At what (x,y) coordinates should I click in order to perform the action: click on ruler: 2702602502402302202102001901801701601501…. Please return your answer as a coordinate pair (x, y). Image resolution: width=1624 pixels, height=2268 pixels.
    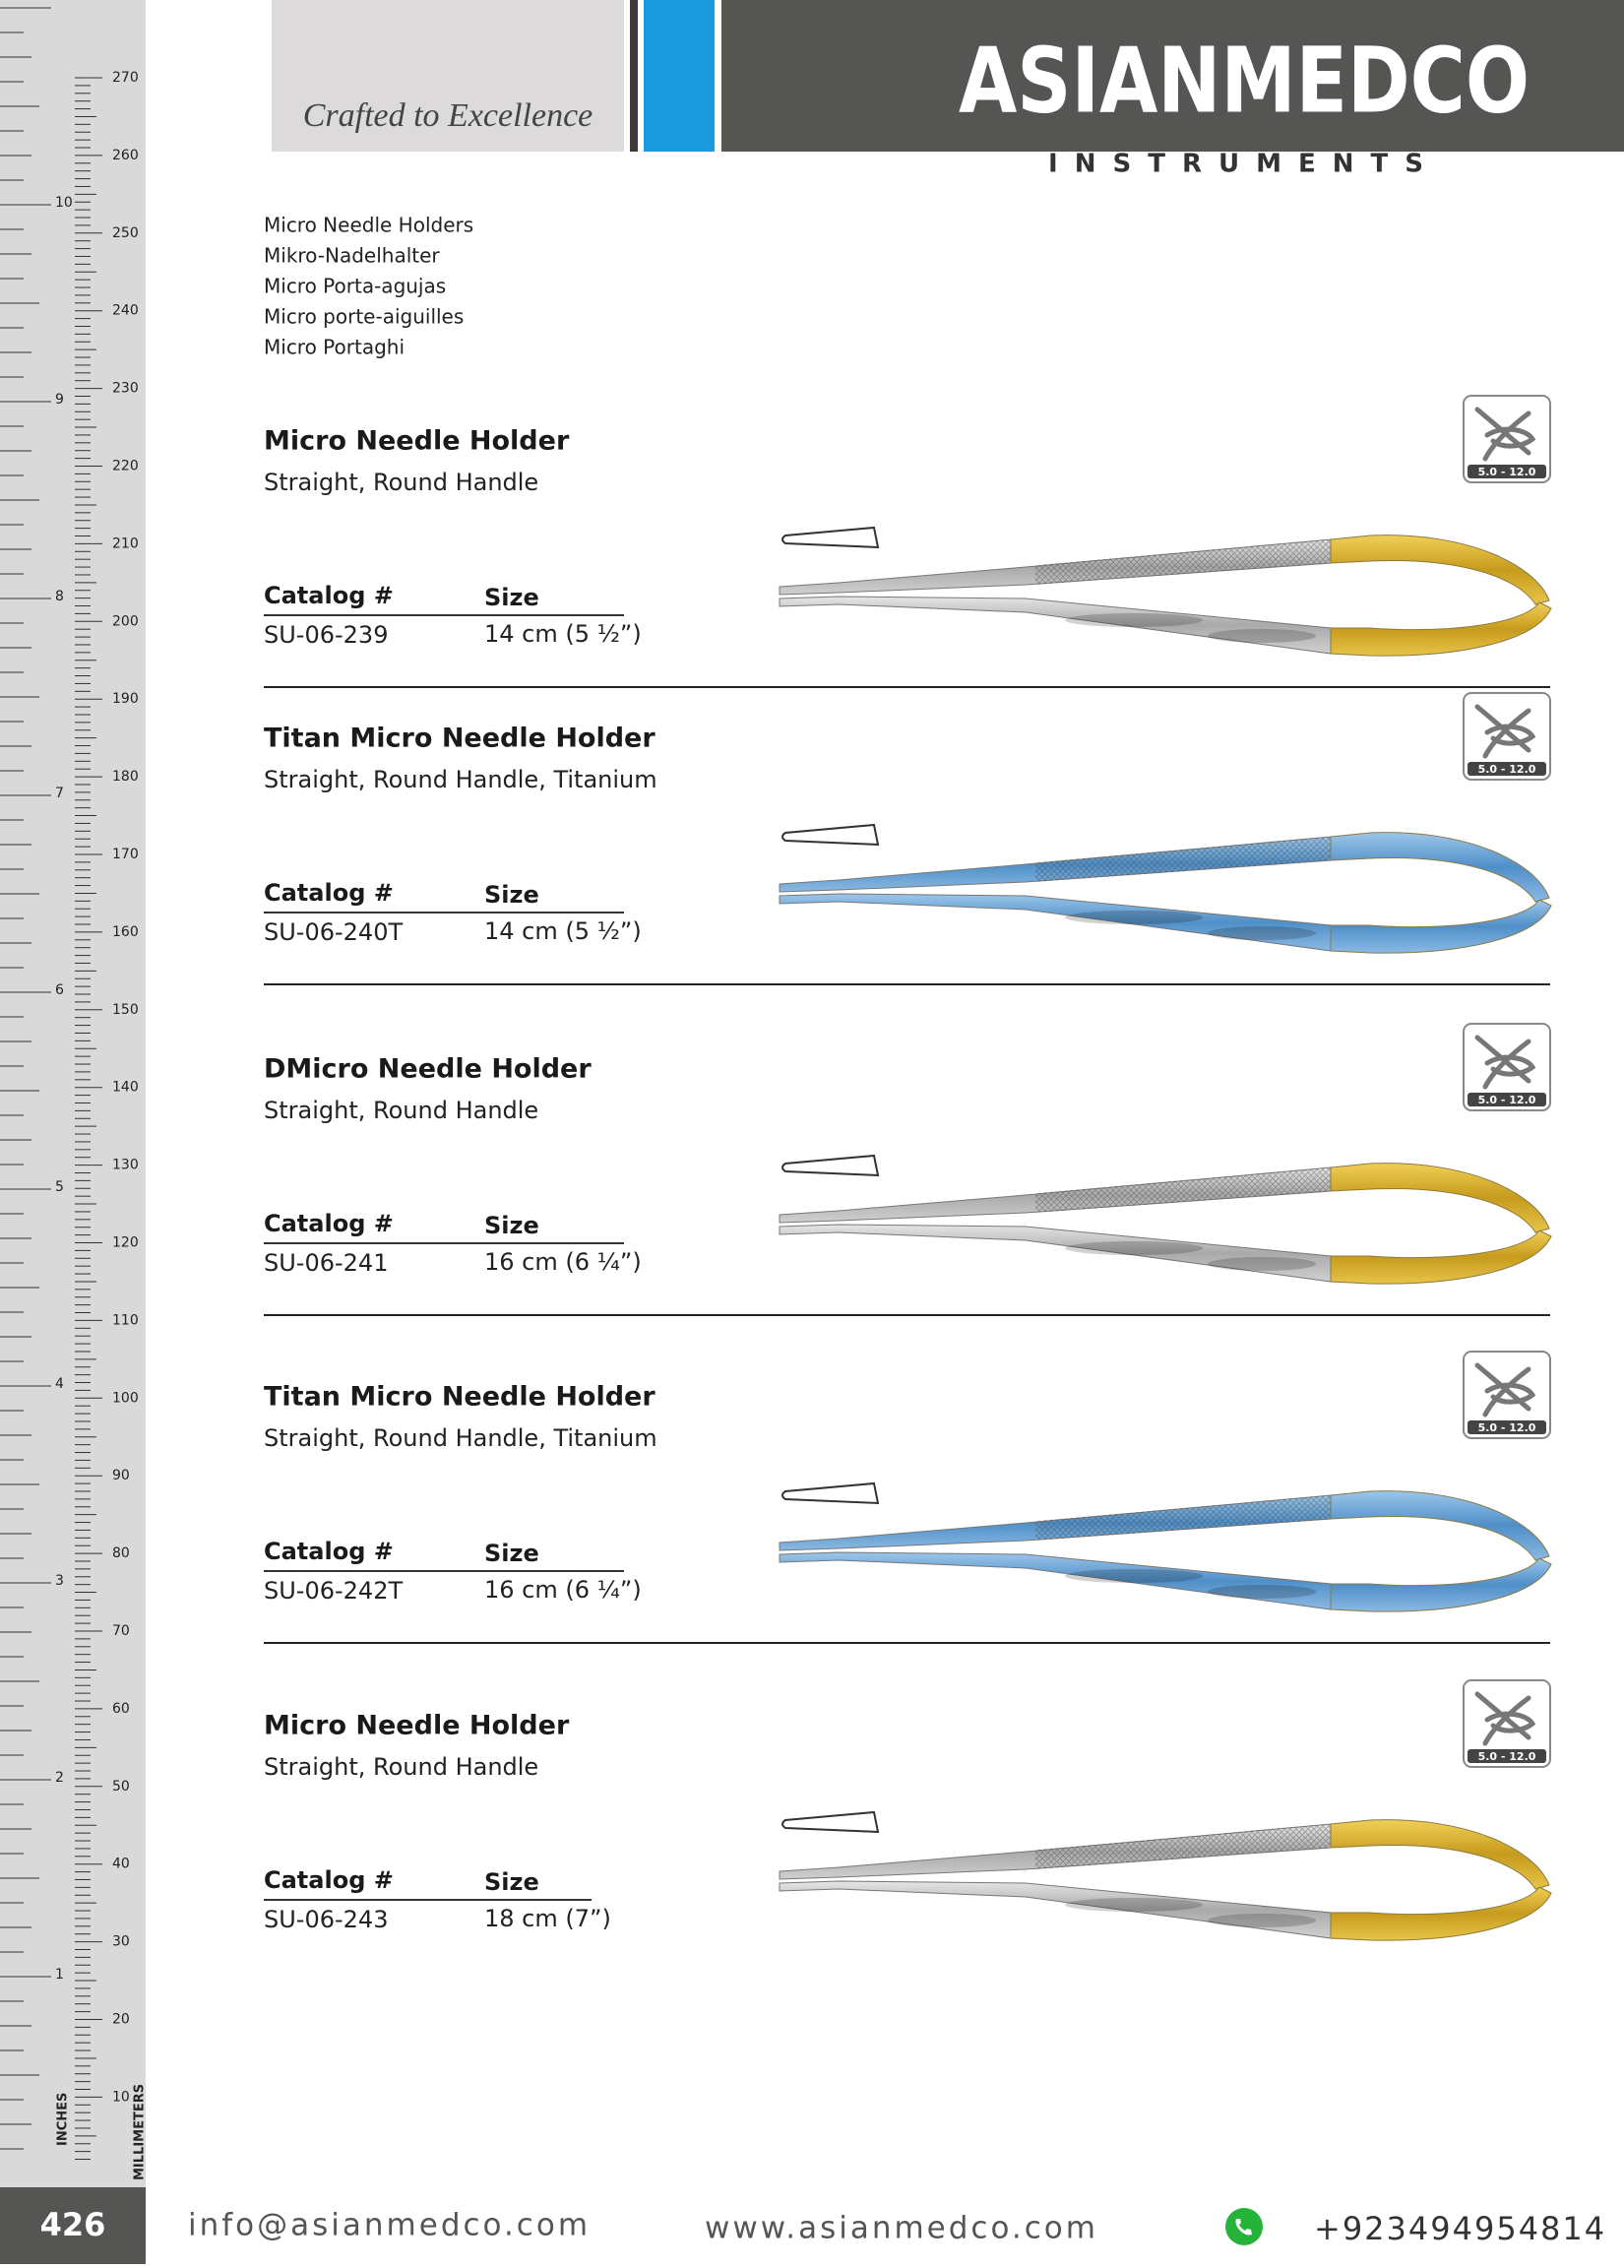
    Looking at the image, I should click on (69, 1084).